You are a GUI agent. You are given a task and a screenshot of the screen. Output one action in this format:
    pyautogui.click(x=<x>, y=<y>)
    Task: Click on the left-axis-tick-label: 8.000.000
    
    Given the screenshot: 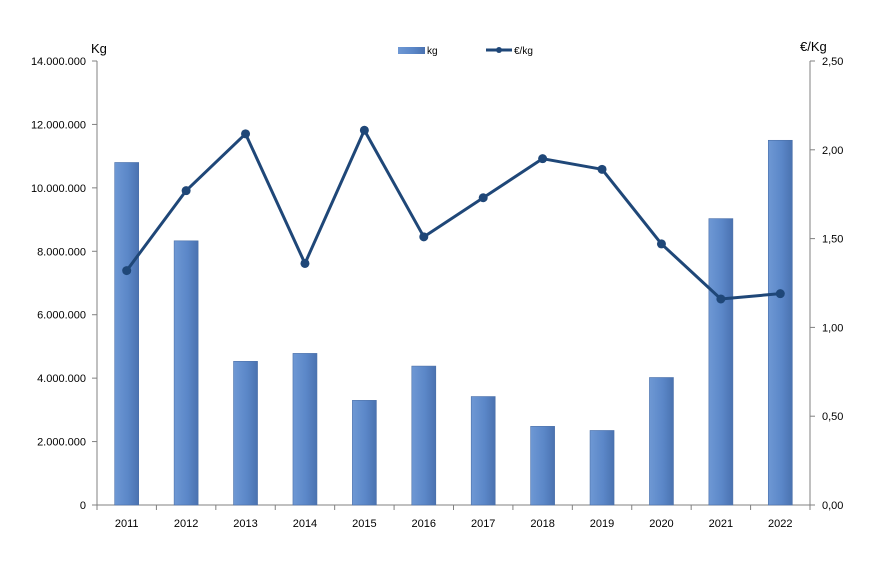 What is the action you would take?
    pyautogui.click(x=61, y=252)
    